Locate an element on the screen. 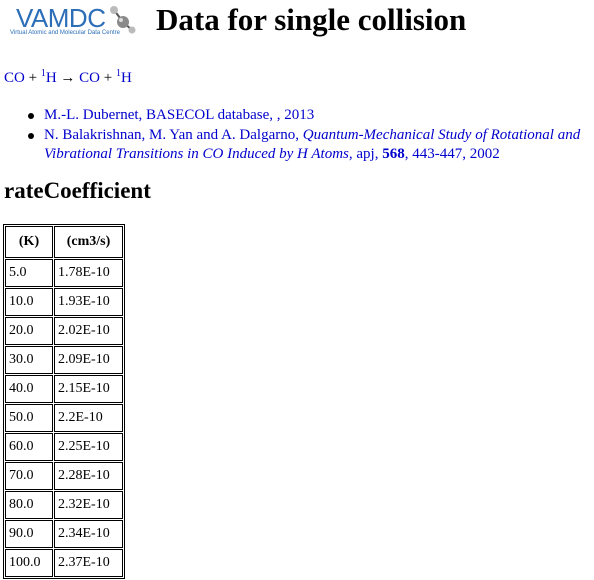 Image resolution: width=594 pixels, height=580 pixels. temperature-cell: 10.0 is located at coordinates (29, 302).